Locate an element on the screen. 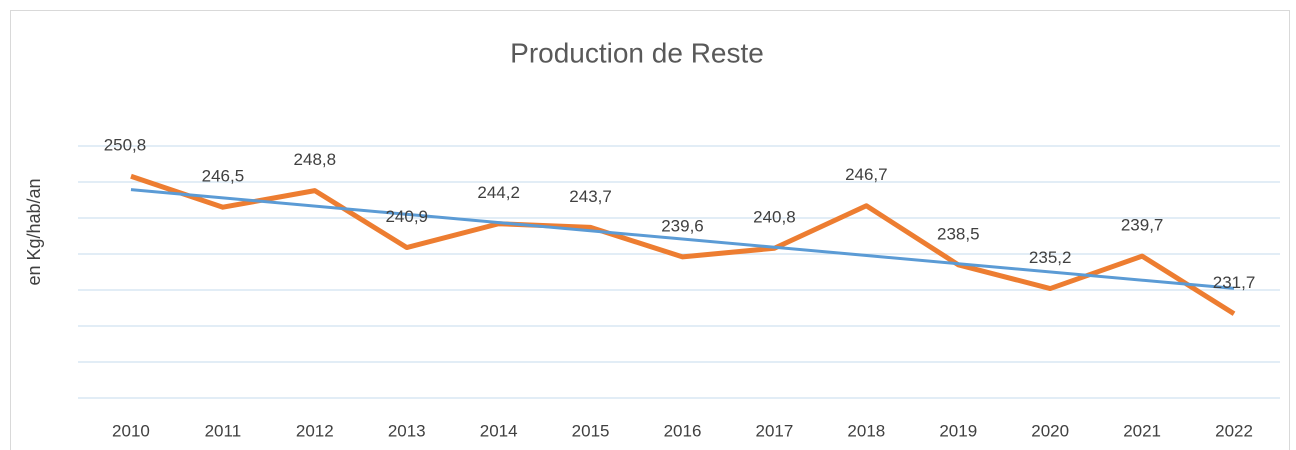  data-label: 246,7 is located at coordinates (866, 174).